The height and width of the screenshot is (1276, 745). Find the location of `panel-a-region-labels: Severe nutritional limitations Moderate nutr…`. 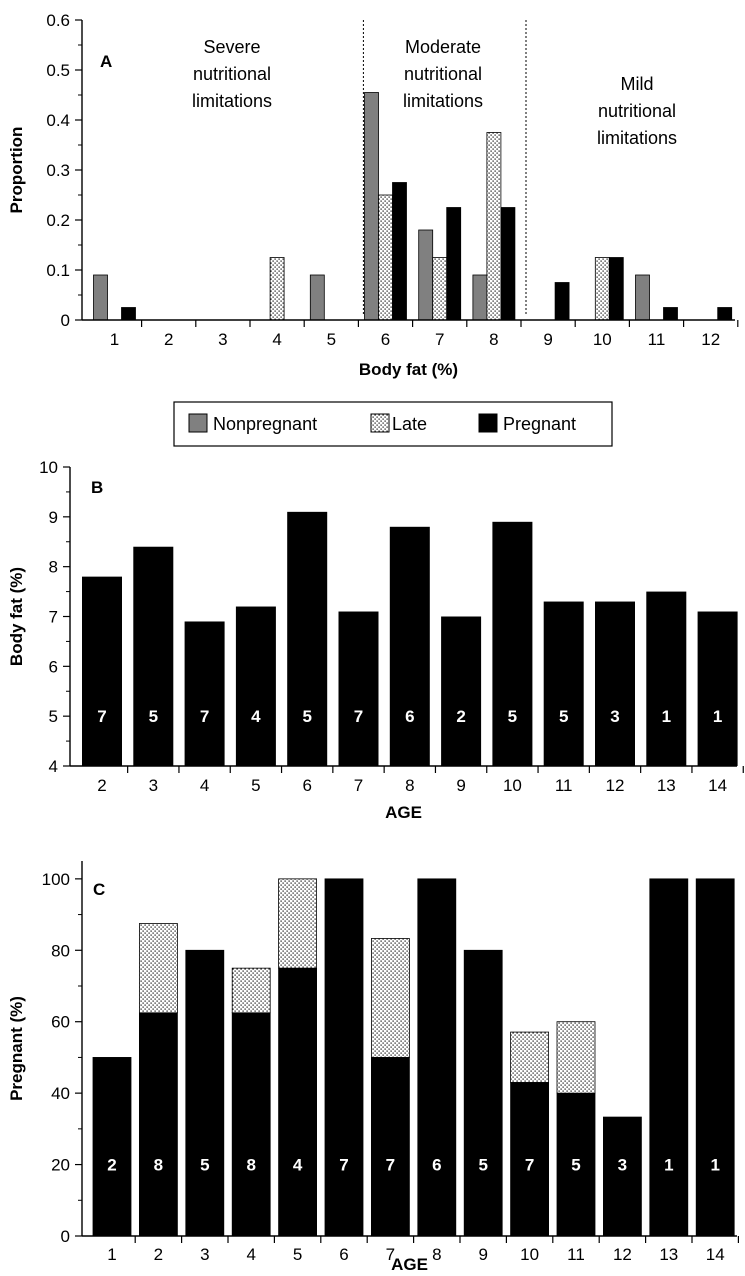

panel-a-region-labels: Severe nutritional limitations Moderate nutr… is located at coordinates (434, 92).